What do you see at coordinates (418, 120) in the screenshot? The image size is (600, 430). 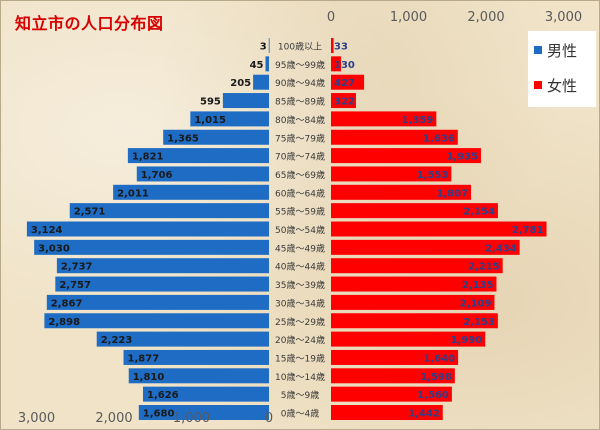 I see `female-value-label: 1,359` at bounding box center [418, 120].